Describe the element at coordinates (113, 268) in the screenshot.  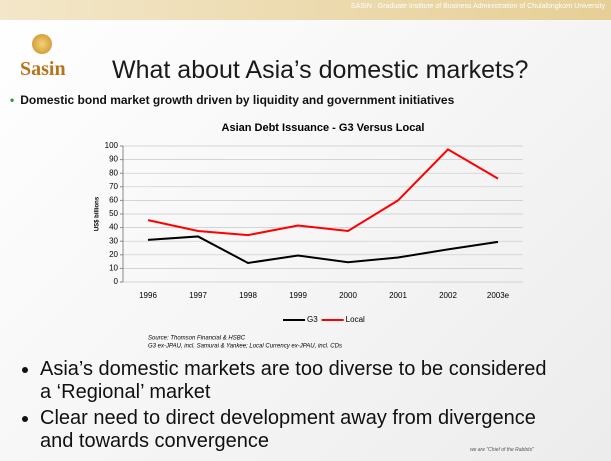
I see `y-tick-label: 10` at that location.